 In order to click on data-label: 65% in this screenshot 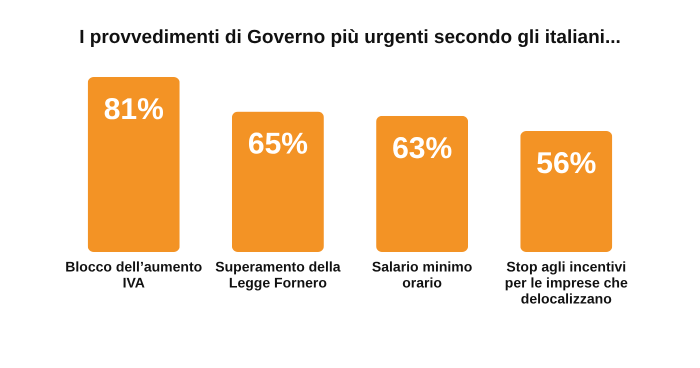, I will do `click(278, 144)`.